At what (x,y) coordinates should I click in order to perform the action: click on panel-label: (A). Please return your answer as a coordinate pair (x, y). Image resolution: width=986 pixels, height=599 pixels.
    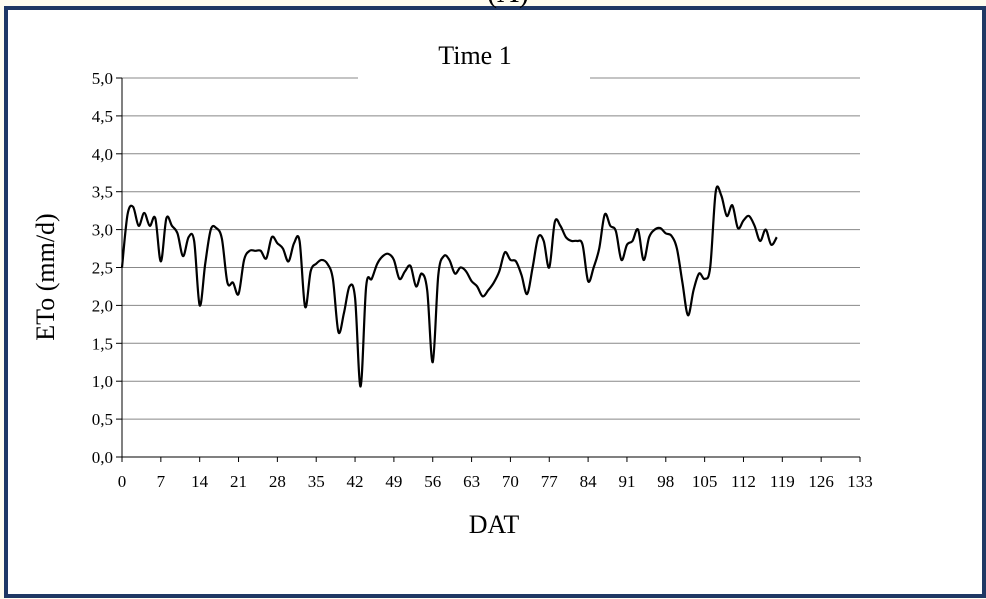
    Looking at the image, I should click on (508, 5).